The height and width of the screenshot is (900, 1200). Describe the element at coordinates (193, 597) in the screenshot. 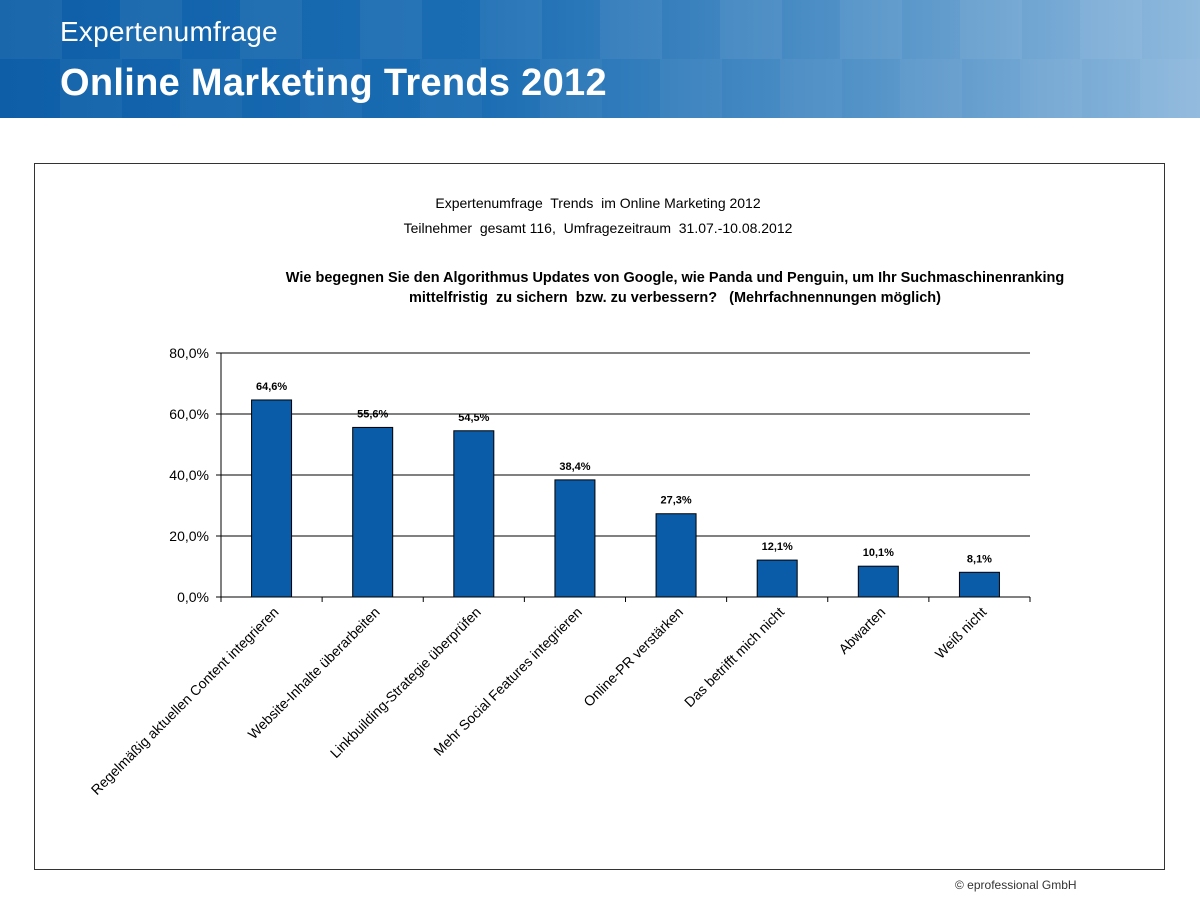

I see `y-tick-label: 0,0%` at that location.